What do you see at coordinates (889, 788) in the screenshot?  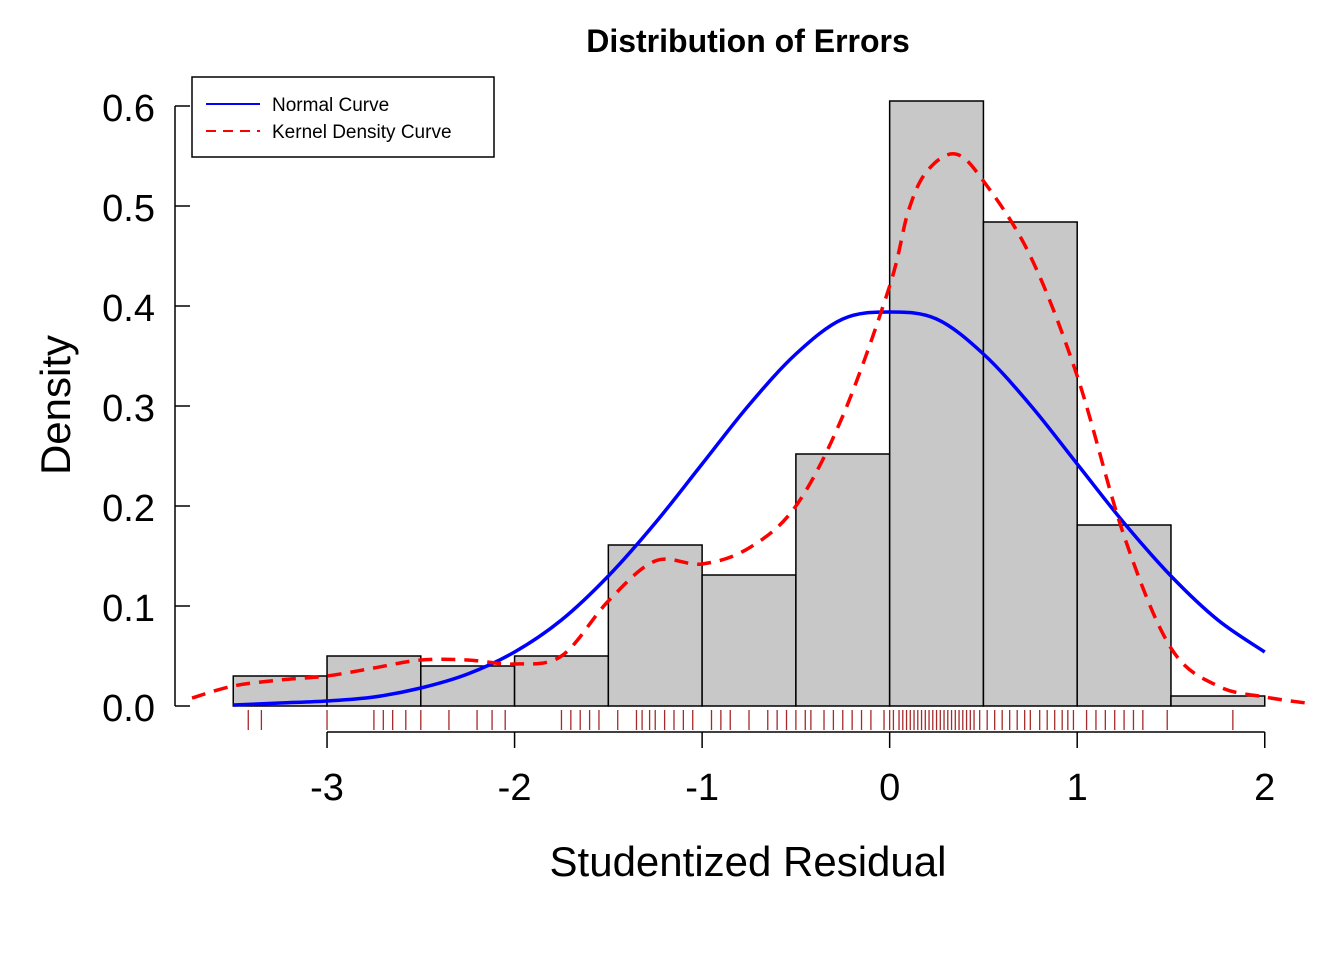 I see `x-tick-label: 0` at bounding box center [889, 788].